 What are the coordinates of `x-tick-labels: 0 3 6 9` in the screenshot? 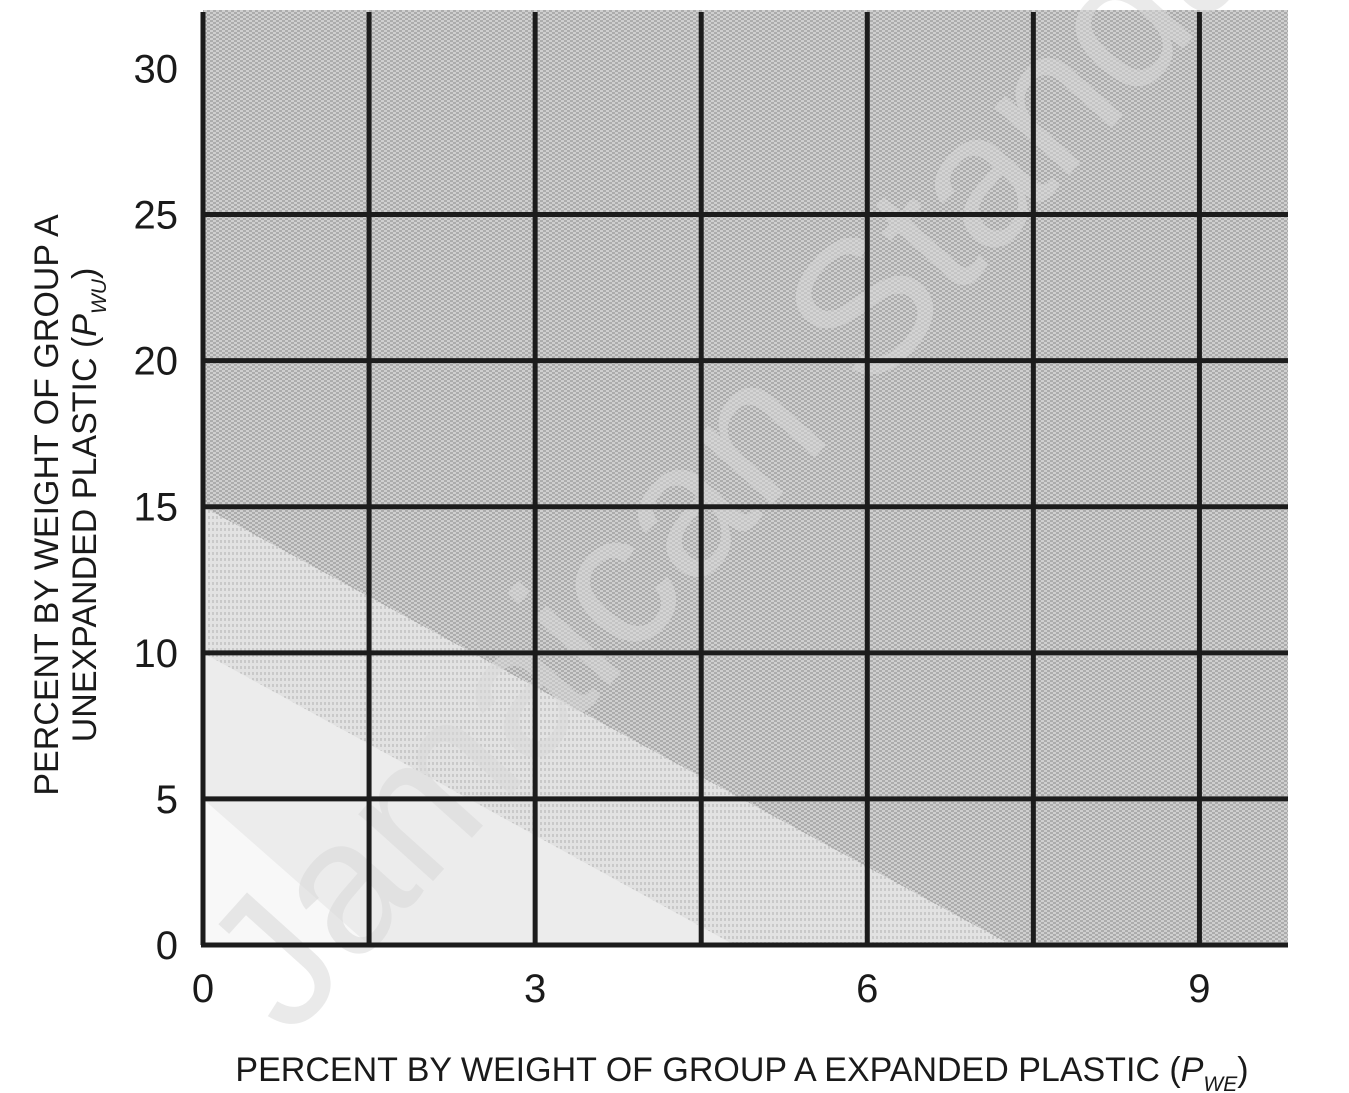 It's located at (701, 989).